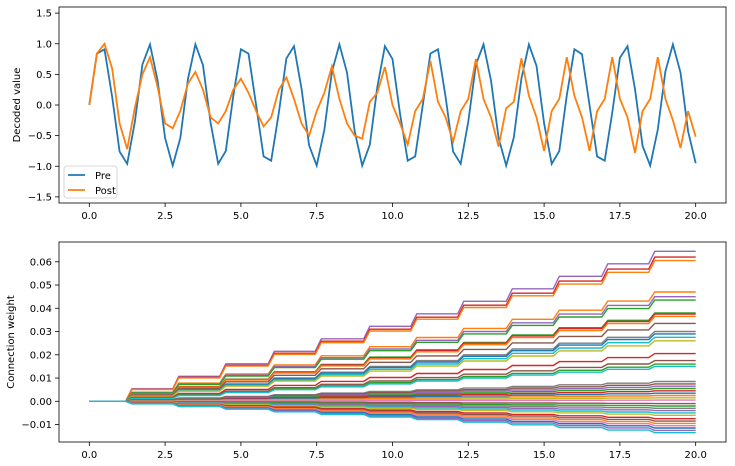 Image resolution: width=735 pixels, height=466 pixels. What do you see at coordinates (41, 262) in the screenshot?
I see `y-tick-label: 0.06` at bounding box center [41, 262].